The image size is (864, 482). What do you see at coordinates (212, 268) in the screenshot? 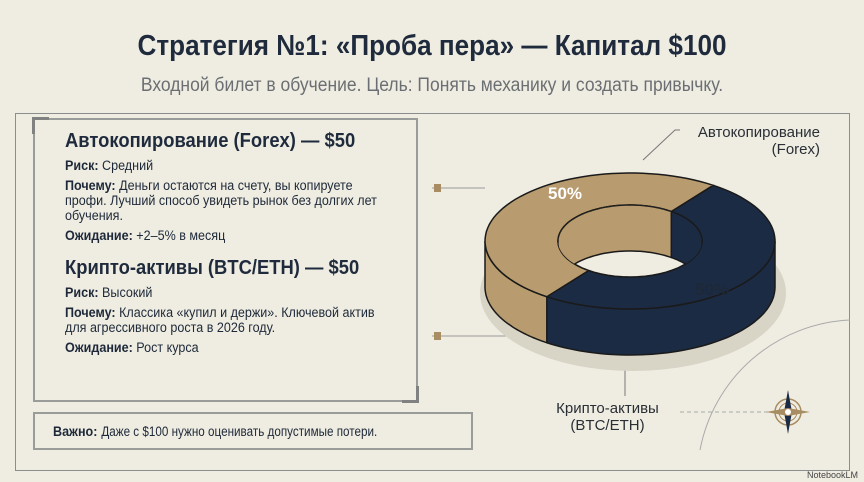
I see `section-title: Крипто-активы (BTC/ETH) — $50` at bounding box center [212, 268].